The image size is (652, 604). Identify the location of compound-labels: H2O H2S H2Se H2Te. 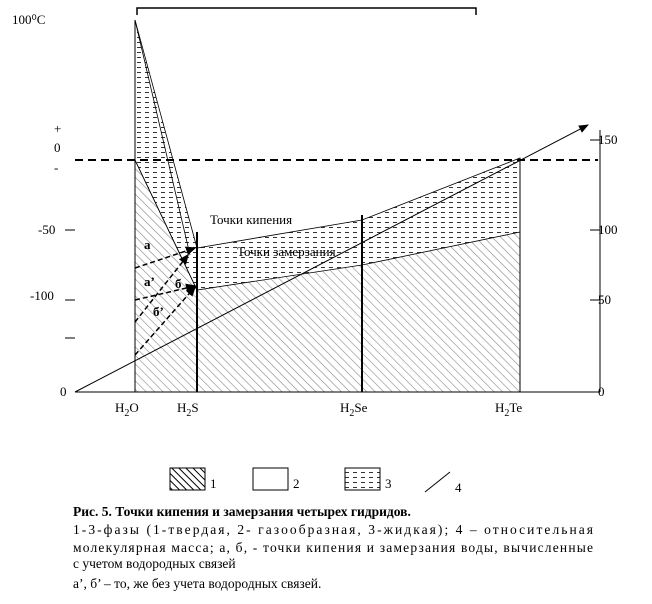
(318, 409).